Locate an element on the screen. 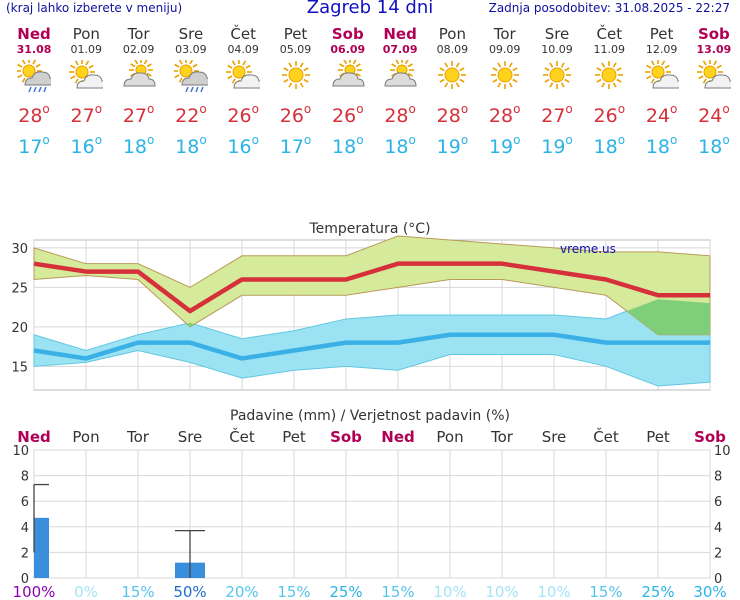 Image resolution: width=740 pixels, height=600 pixels. day-date: 04.09 is located at coordinates (243, 49).